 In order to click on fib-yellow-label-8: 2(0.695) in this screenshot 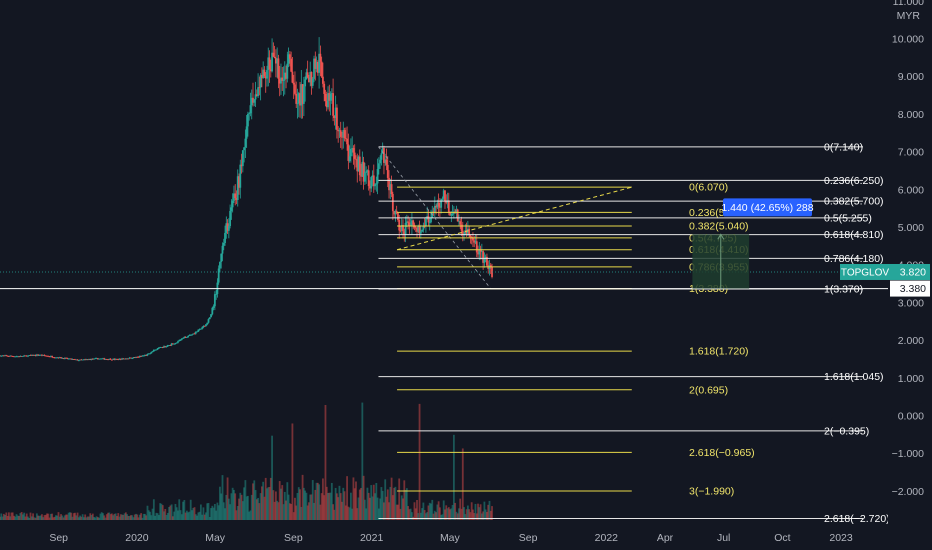, I will do `click(708, 390)`.